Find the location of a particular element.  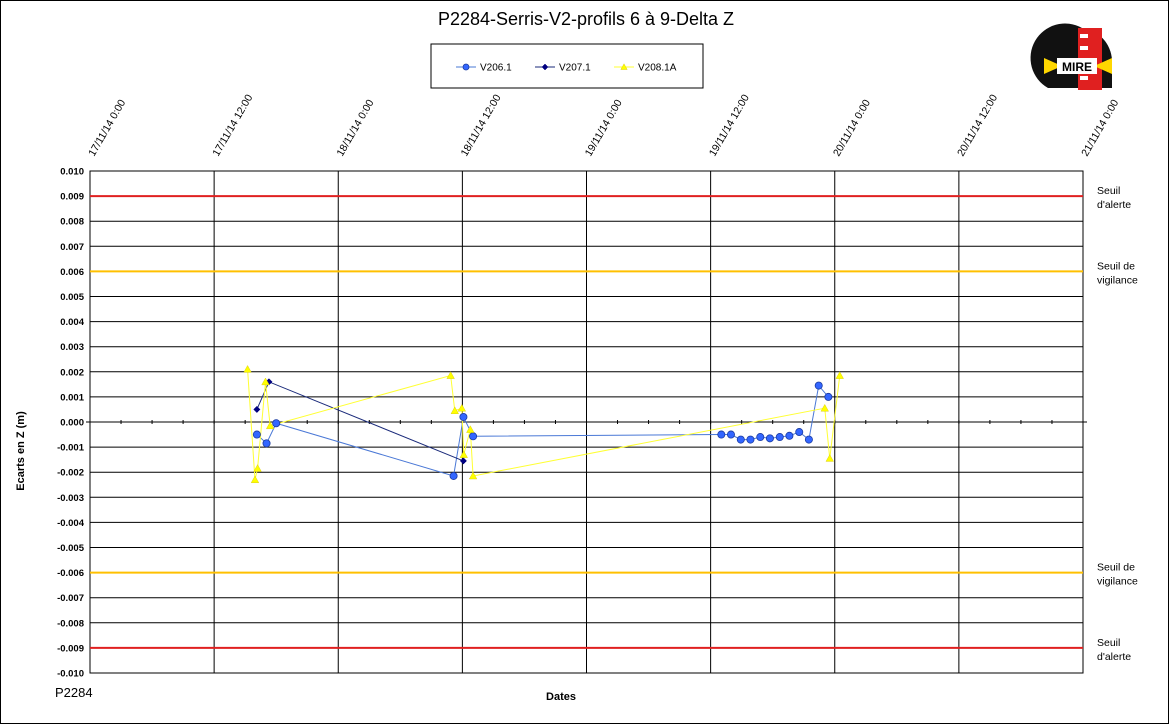

y-tick-label: -0.008 is located at coordinates (70, 623).